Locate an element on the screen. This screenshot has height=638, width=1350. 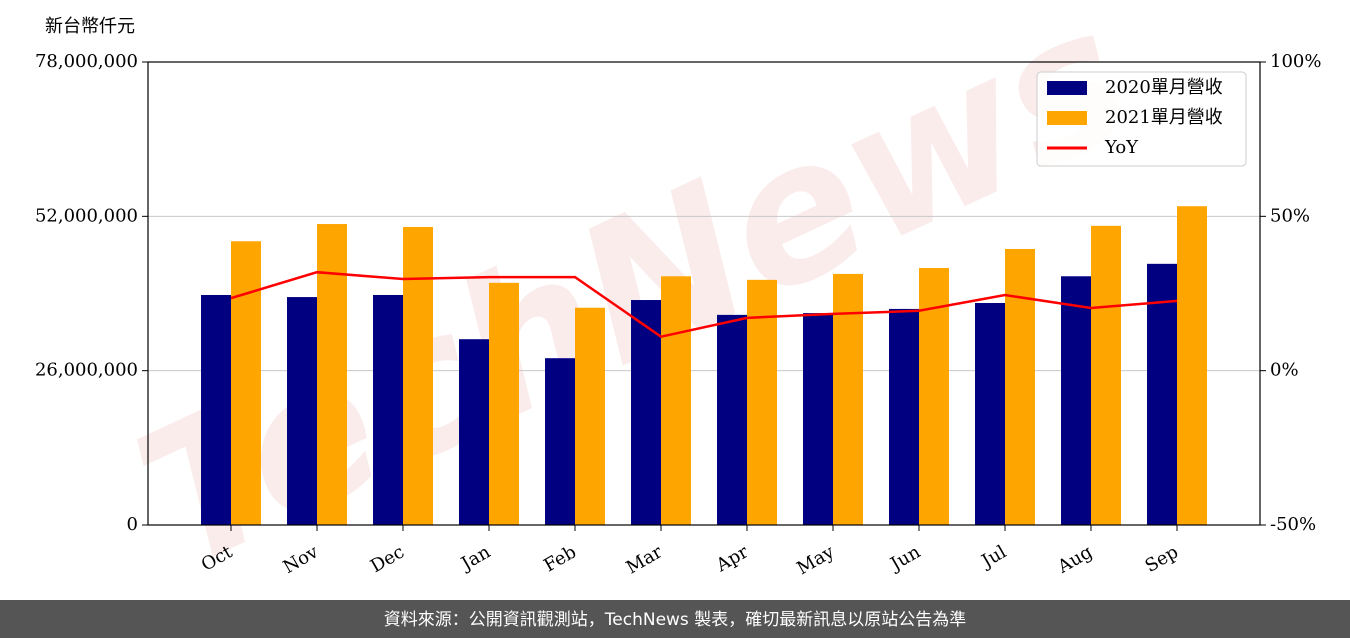
y2-tick-label: 0% is located at coordinates (1284, 370).